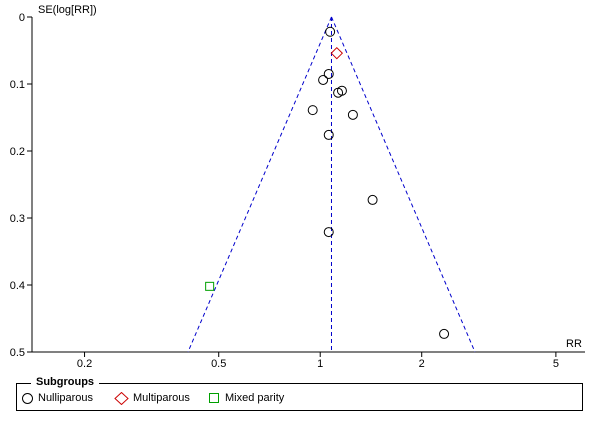  What do you see at coordinates (320, 364) in the screenshot?
I see `x-tick-label: 1` at bounding box center [320, 364].